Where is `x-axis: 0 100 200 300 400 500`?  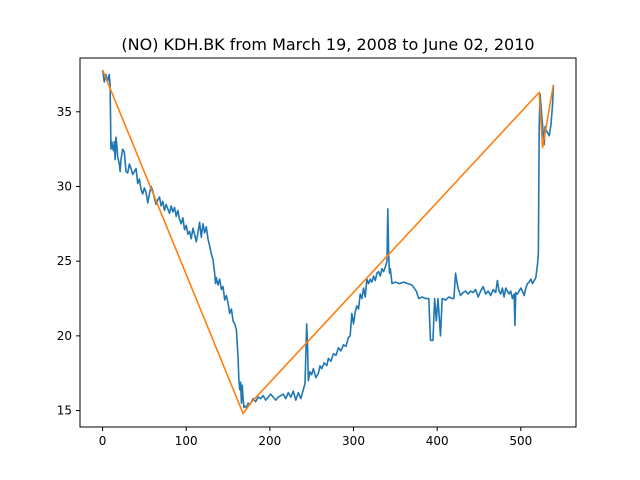 x-axis: 0 100 200 300 400 500 is located at coordinates (315, 437).